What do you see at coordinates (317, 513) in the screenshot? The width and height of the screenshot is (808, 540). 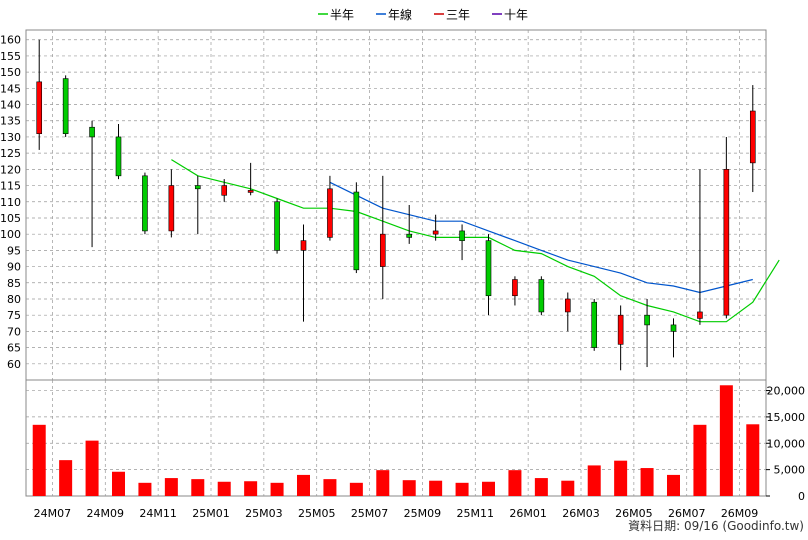 I see `x-tick-label: 25M05` at bounding box center [317, 513].